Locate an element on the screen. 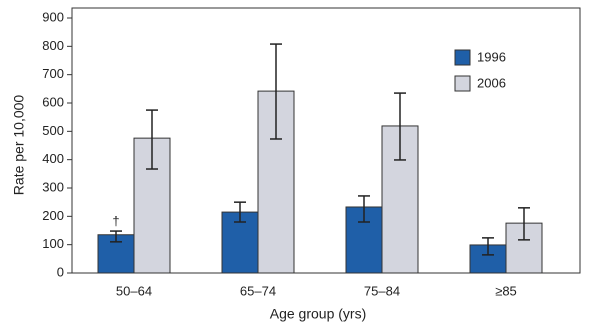  y-tick-label: 0 is located at coordinates (60, 271).